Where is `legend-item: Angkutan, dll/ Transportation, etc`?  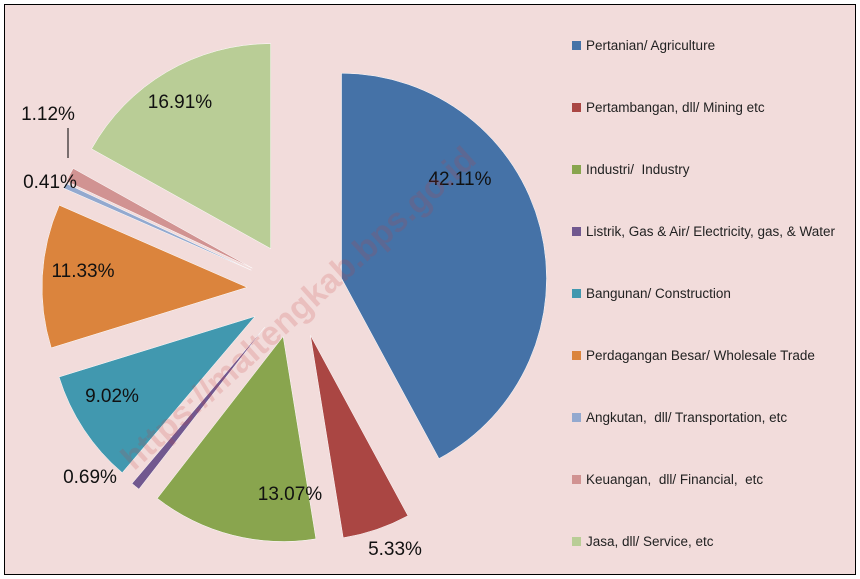 legend-item: Angkutan, dll/ Transportation, etc is located at coordinates (710, 417).